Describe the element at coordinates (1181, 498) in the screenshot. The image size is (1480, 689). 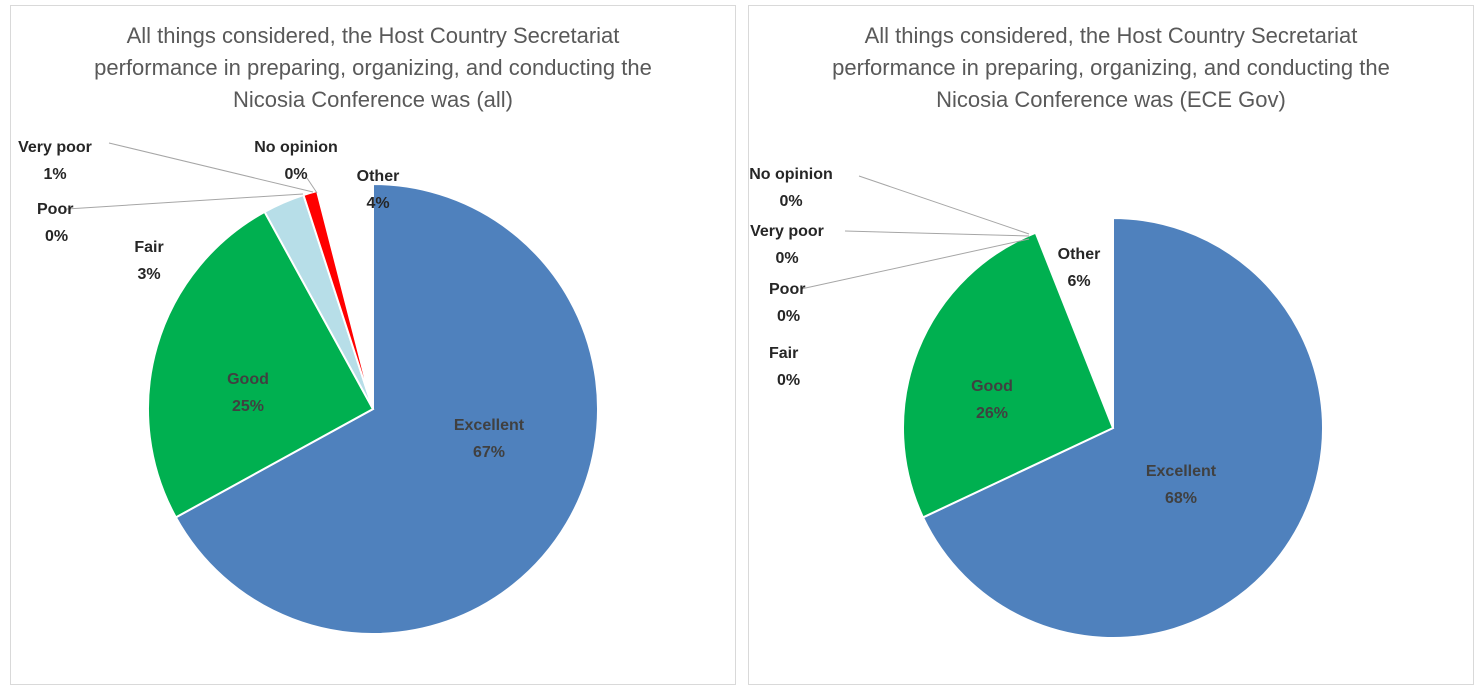
I see `data-label-percent: 68%` at that location.